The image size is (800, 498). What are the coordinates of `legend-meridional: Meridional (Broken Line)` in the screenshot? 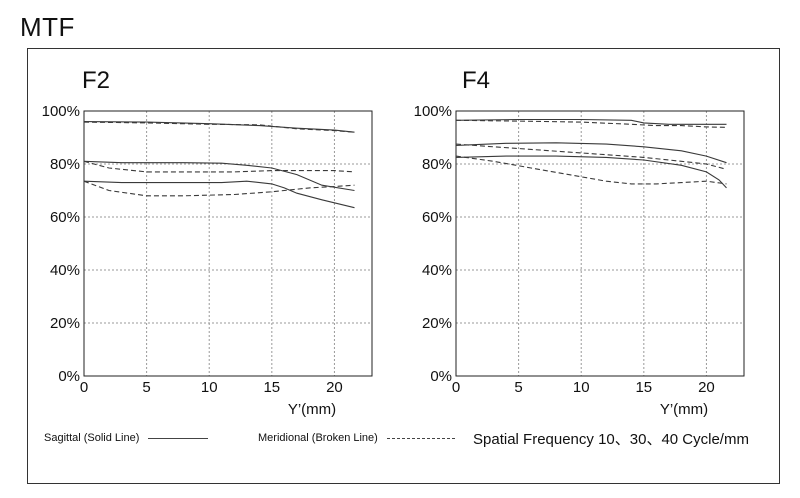 It's located at (356, 438).